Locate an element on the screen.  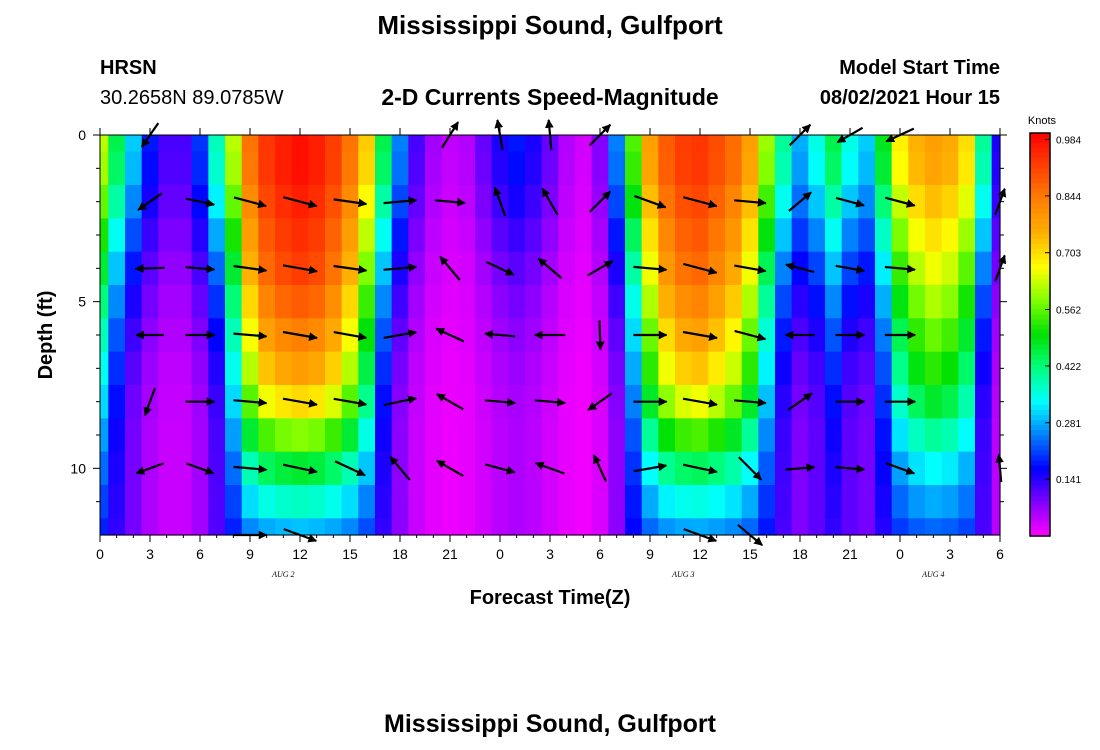
x-tick-label: 9 is located at coordinates (250, 554).